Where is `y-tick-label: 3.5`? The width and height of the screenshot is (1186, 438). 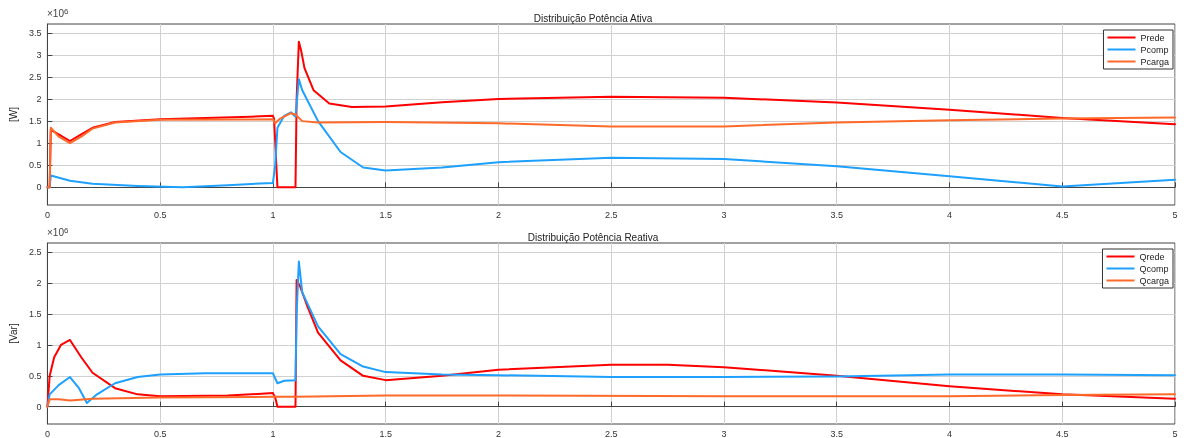
y-tick-label: 3.5 is located at coordinates (35, 32).